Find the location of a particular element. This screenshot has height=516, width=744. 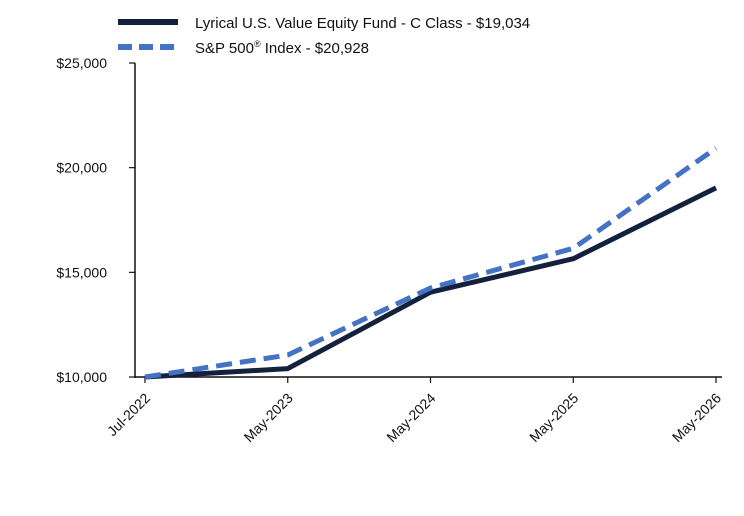

legend-label-index-sup: ® is located at coordinates (257, 44).